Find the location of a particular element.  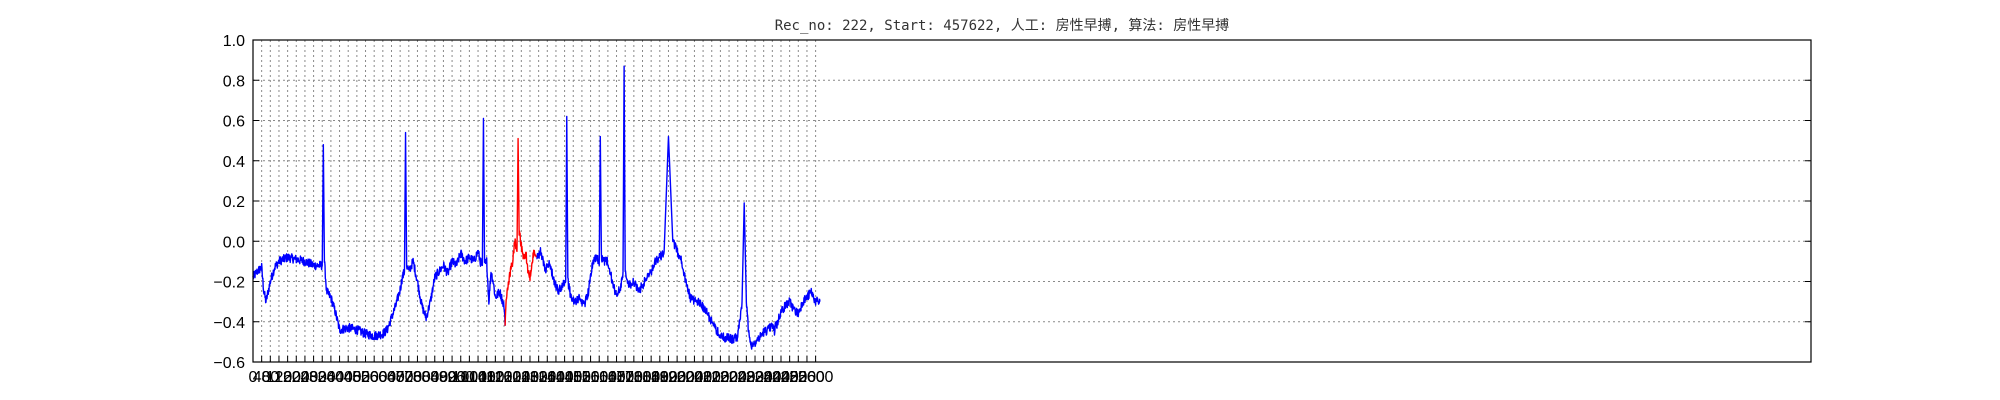

y-tick-label: −0.6 is located at coordinates (229, 363).